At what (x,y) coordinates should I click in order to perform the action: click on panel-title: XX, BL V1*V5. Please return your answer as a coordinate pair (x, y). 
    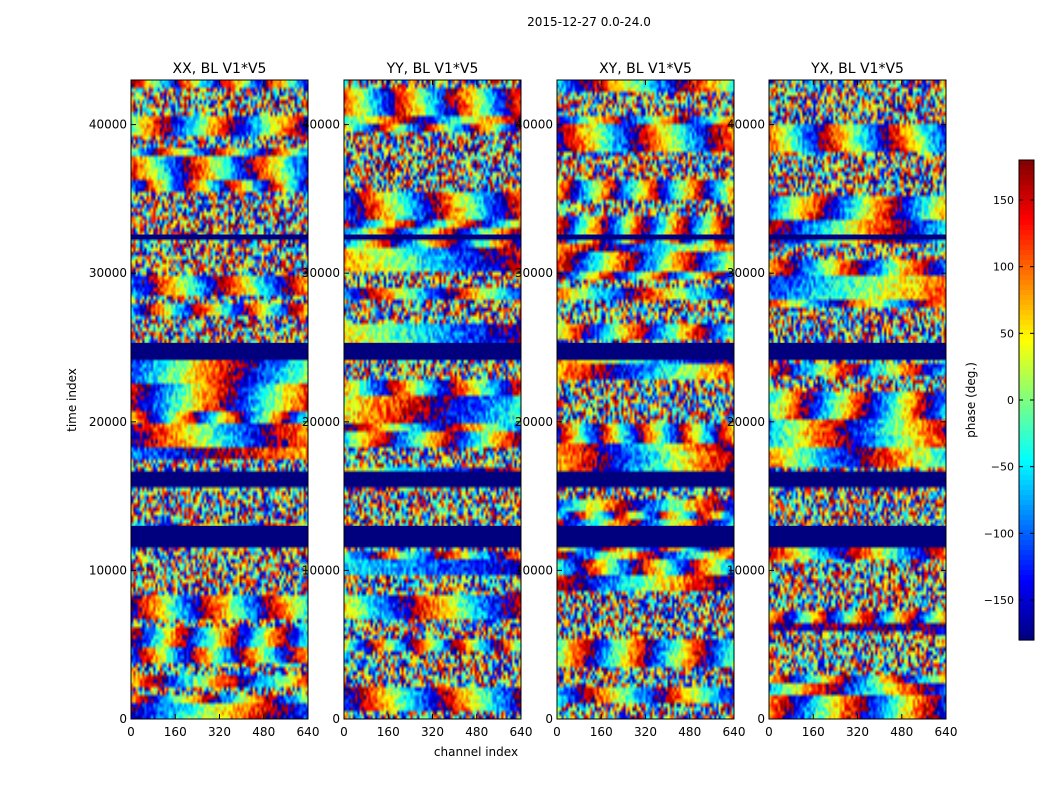
    Looking at the image, I should click on (220, 69).